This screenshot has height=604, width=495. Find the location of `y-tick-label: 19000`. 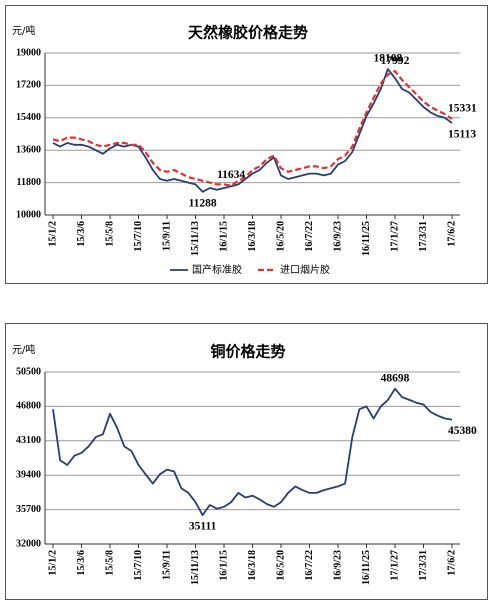

y-tick-label: 19000 is located at coordinates (28, 52).